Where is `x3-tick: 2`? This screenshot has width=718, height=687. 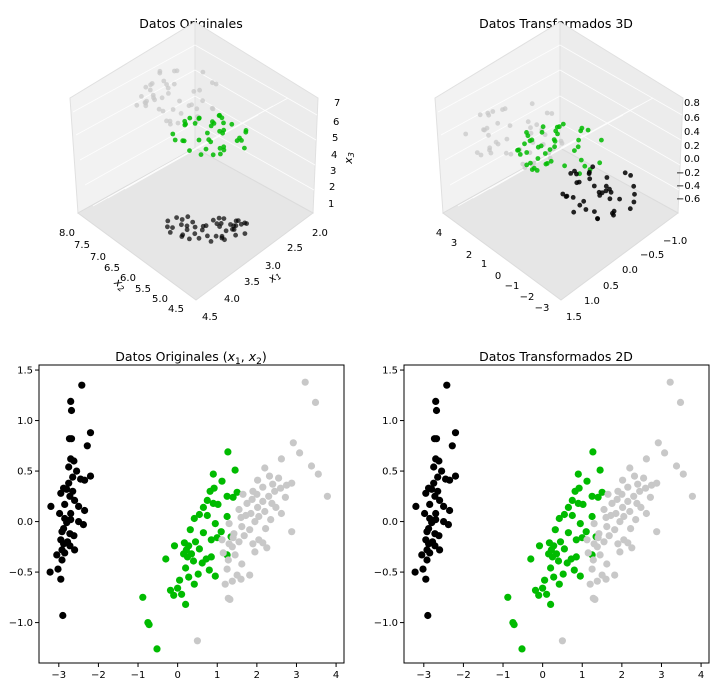 x3-tick: 2 is located at coordinates (332, 187).